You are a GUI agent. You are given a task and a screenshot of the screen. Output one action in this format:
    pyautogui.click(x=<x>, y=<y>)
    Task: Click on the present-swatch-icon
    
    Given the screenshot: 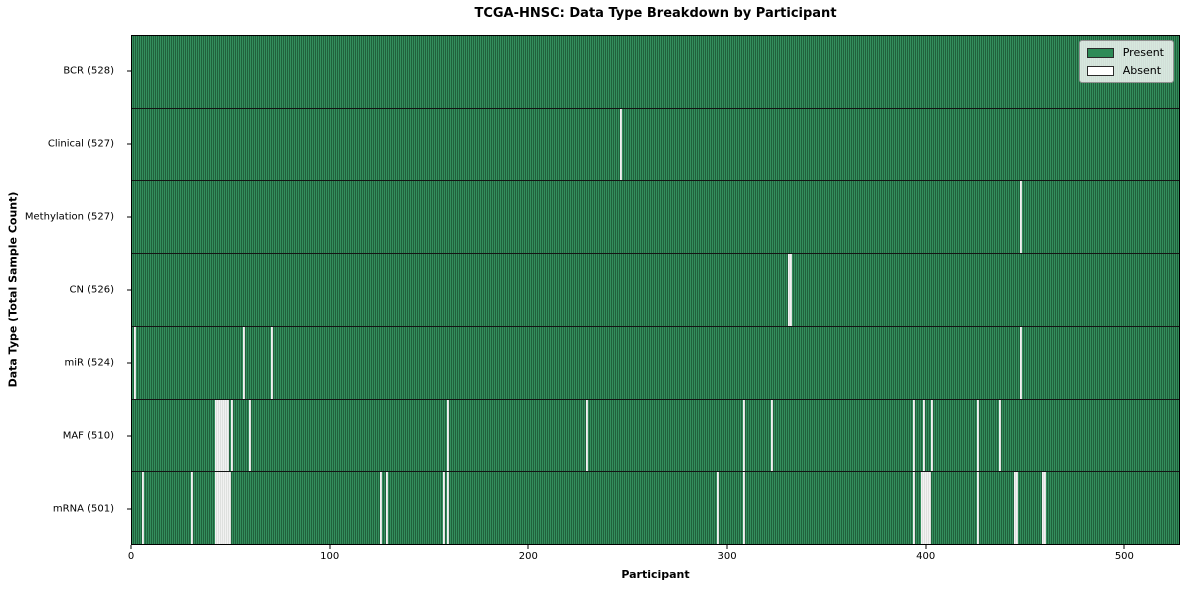 What is the action you would take?
    pyautogui.click(x=1100, y=52)
    